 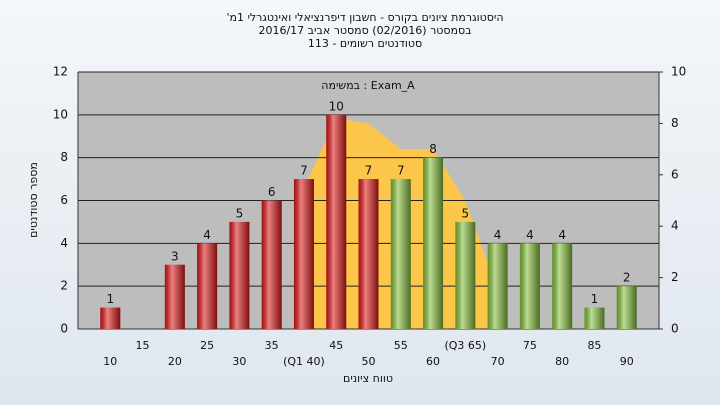 What do you see at coordinates (401, 345) in the screenshot?
I see `x-tick-label: 55` at bounding box center [401, 345].